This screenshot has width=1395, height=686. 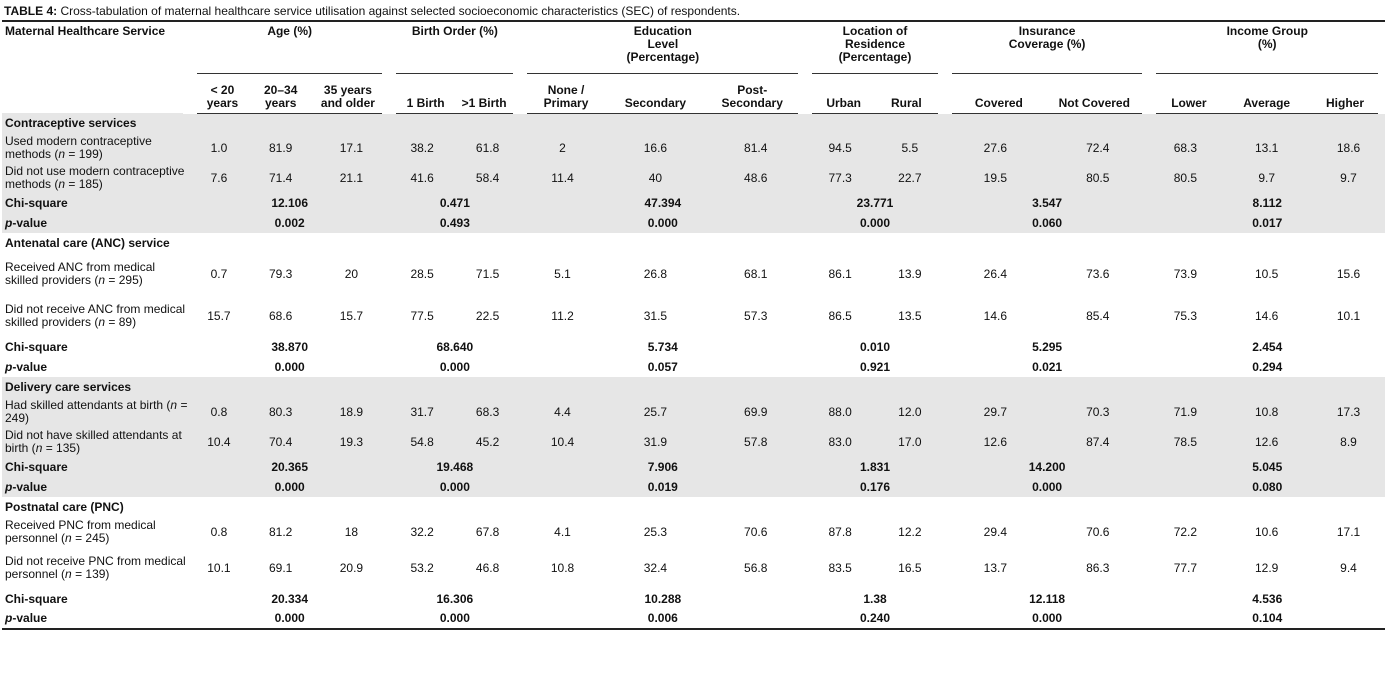 I want to click on cell-value: 29.4, so click(x=995, y=531).